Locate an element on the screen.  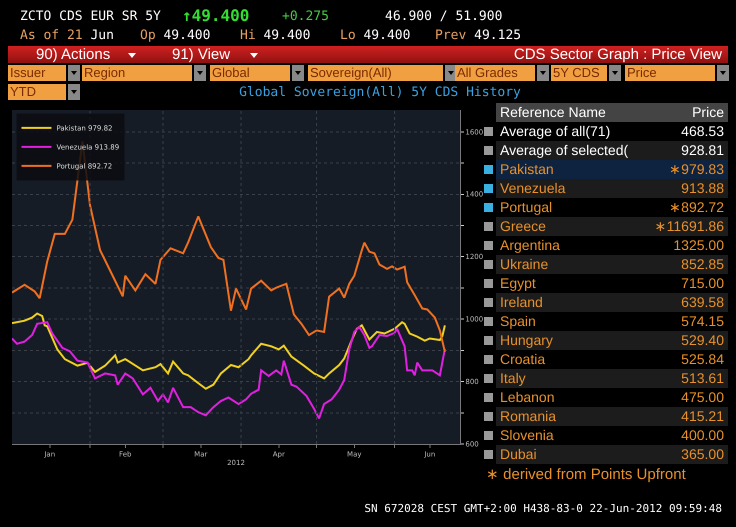
chart-title: Global Sovereign(All) 5Y CDS History is located at coordinates (380, 92).